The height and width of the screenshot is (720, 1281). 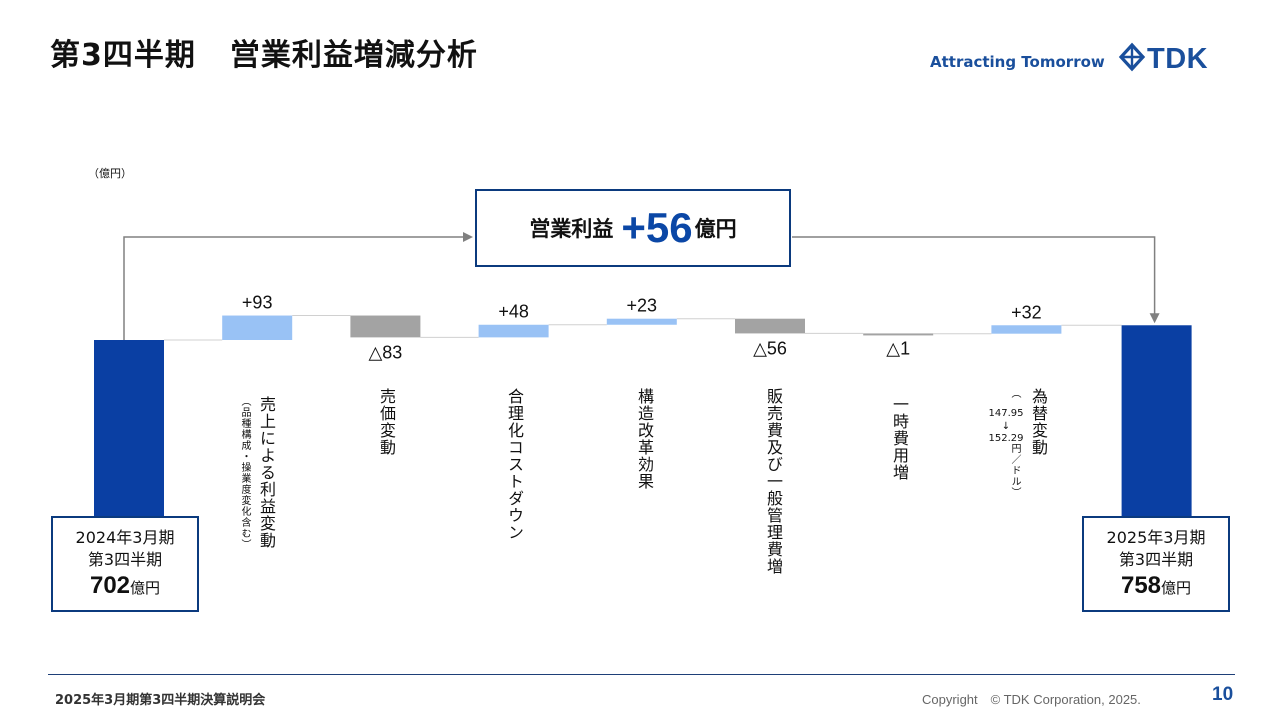 What do you see at coordinates (1017, 62) in the screenshot?
I see `brand-tagline: Attracting Tomorrow` at bounding box center [1017, 62].